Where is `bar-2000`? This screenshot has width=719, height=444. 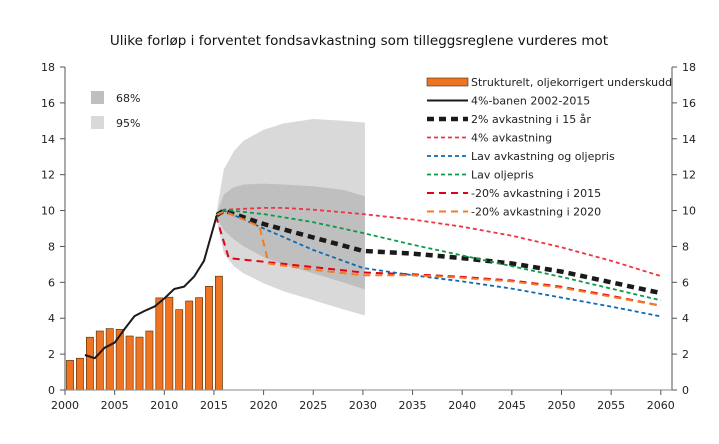 bar-2000 is located at coordinates (70, 375).